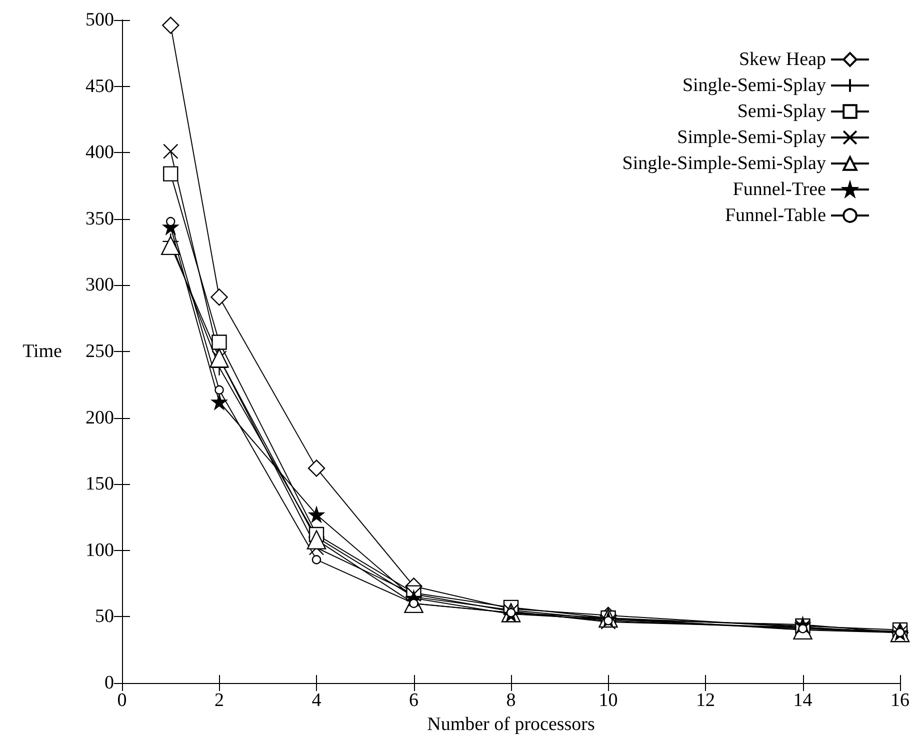 The image size is (915, 748). Describe the element at coordinates (122, 700) in the screenshot. I see `x-tick-label: 0` at that location.